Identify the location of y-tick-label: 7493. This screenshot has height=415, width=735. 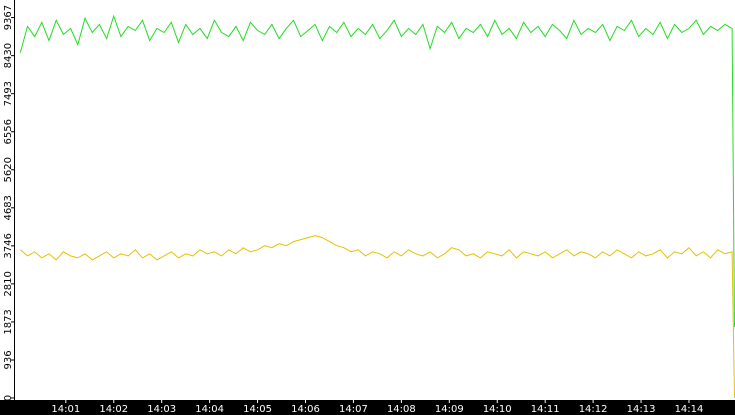
(8, 93).